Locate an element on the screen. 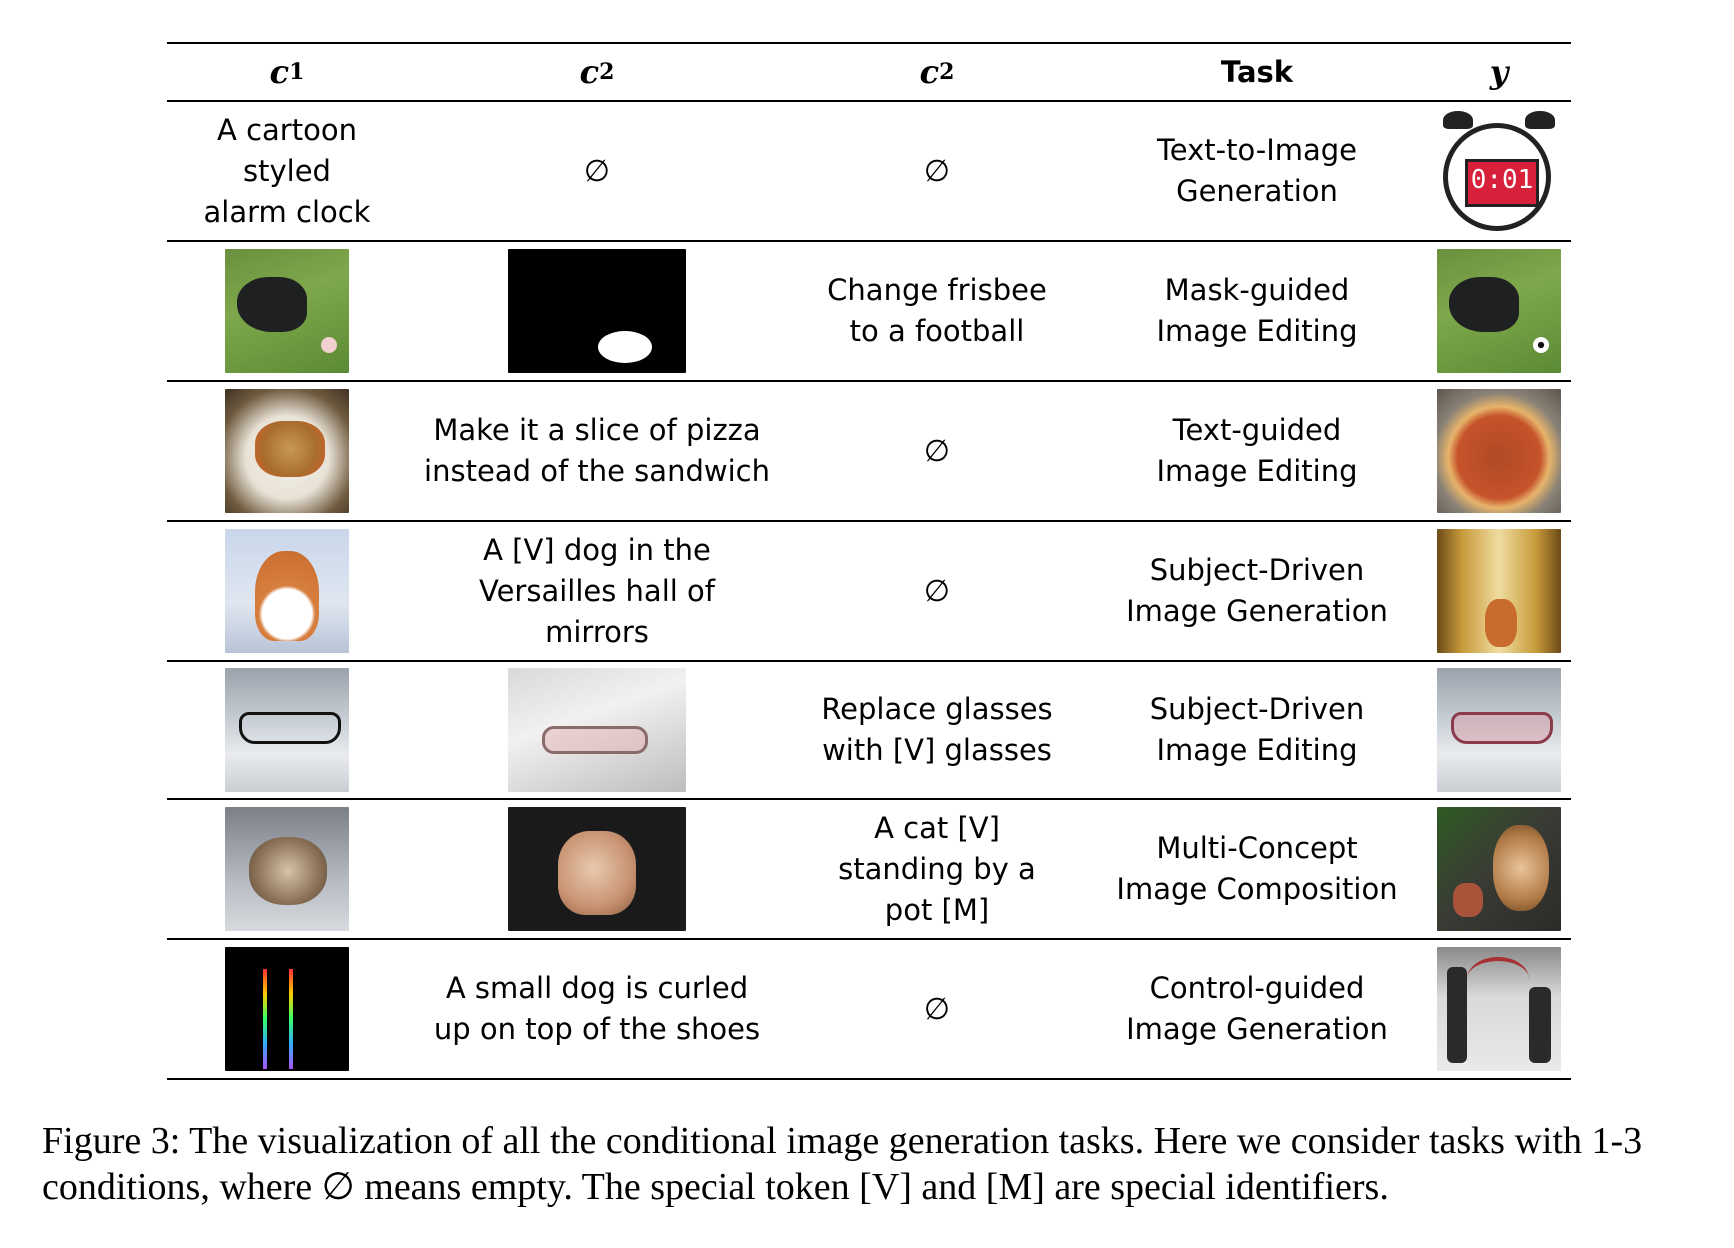  row3-c1-cell is located at coordinates (287, 451).